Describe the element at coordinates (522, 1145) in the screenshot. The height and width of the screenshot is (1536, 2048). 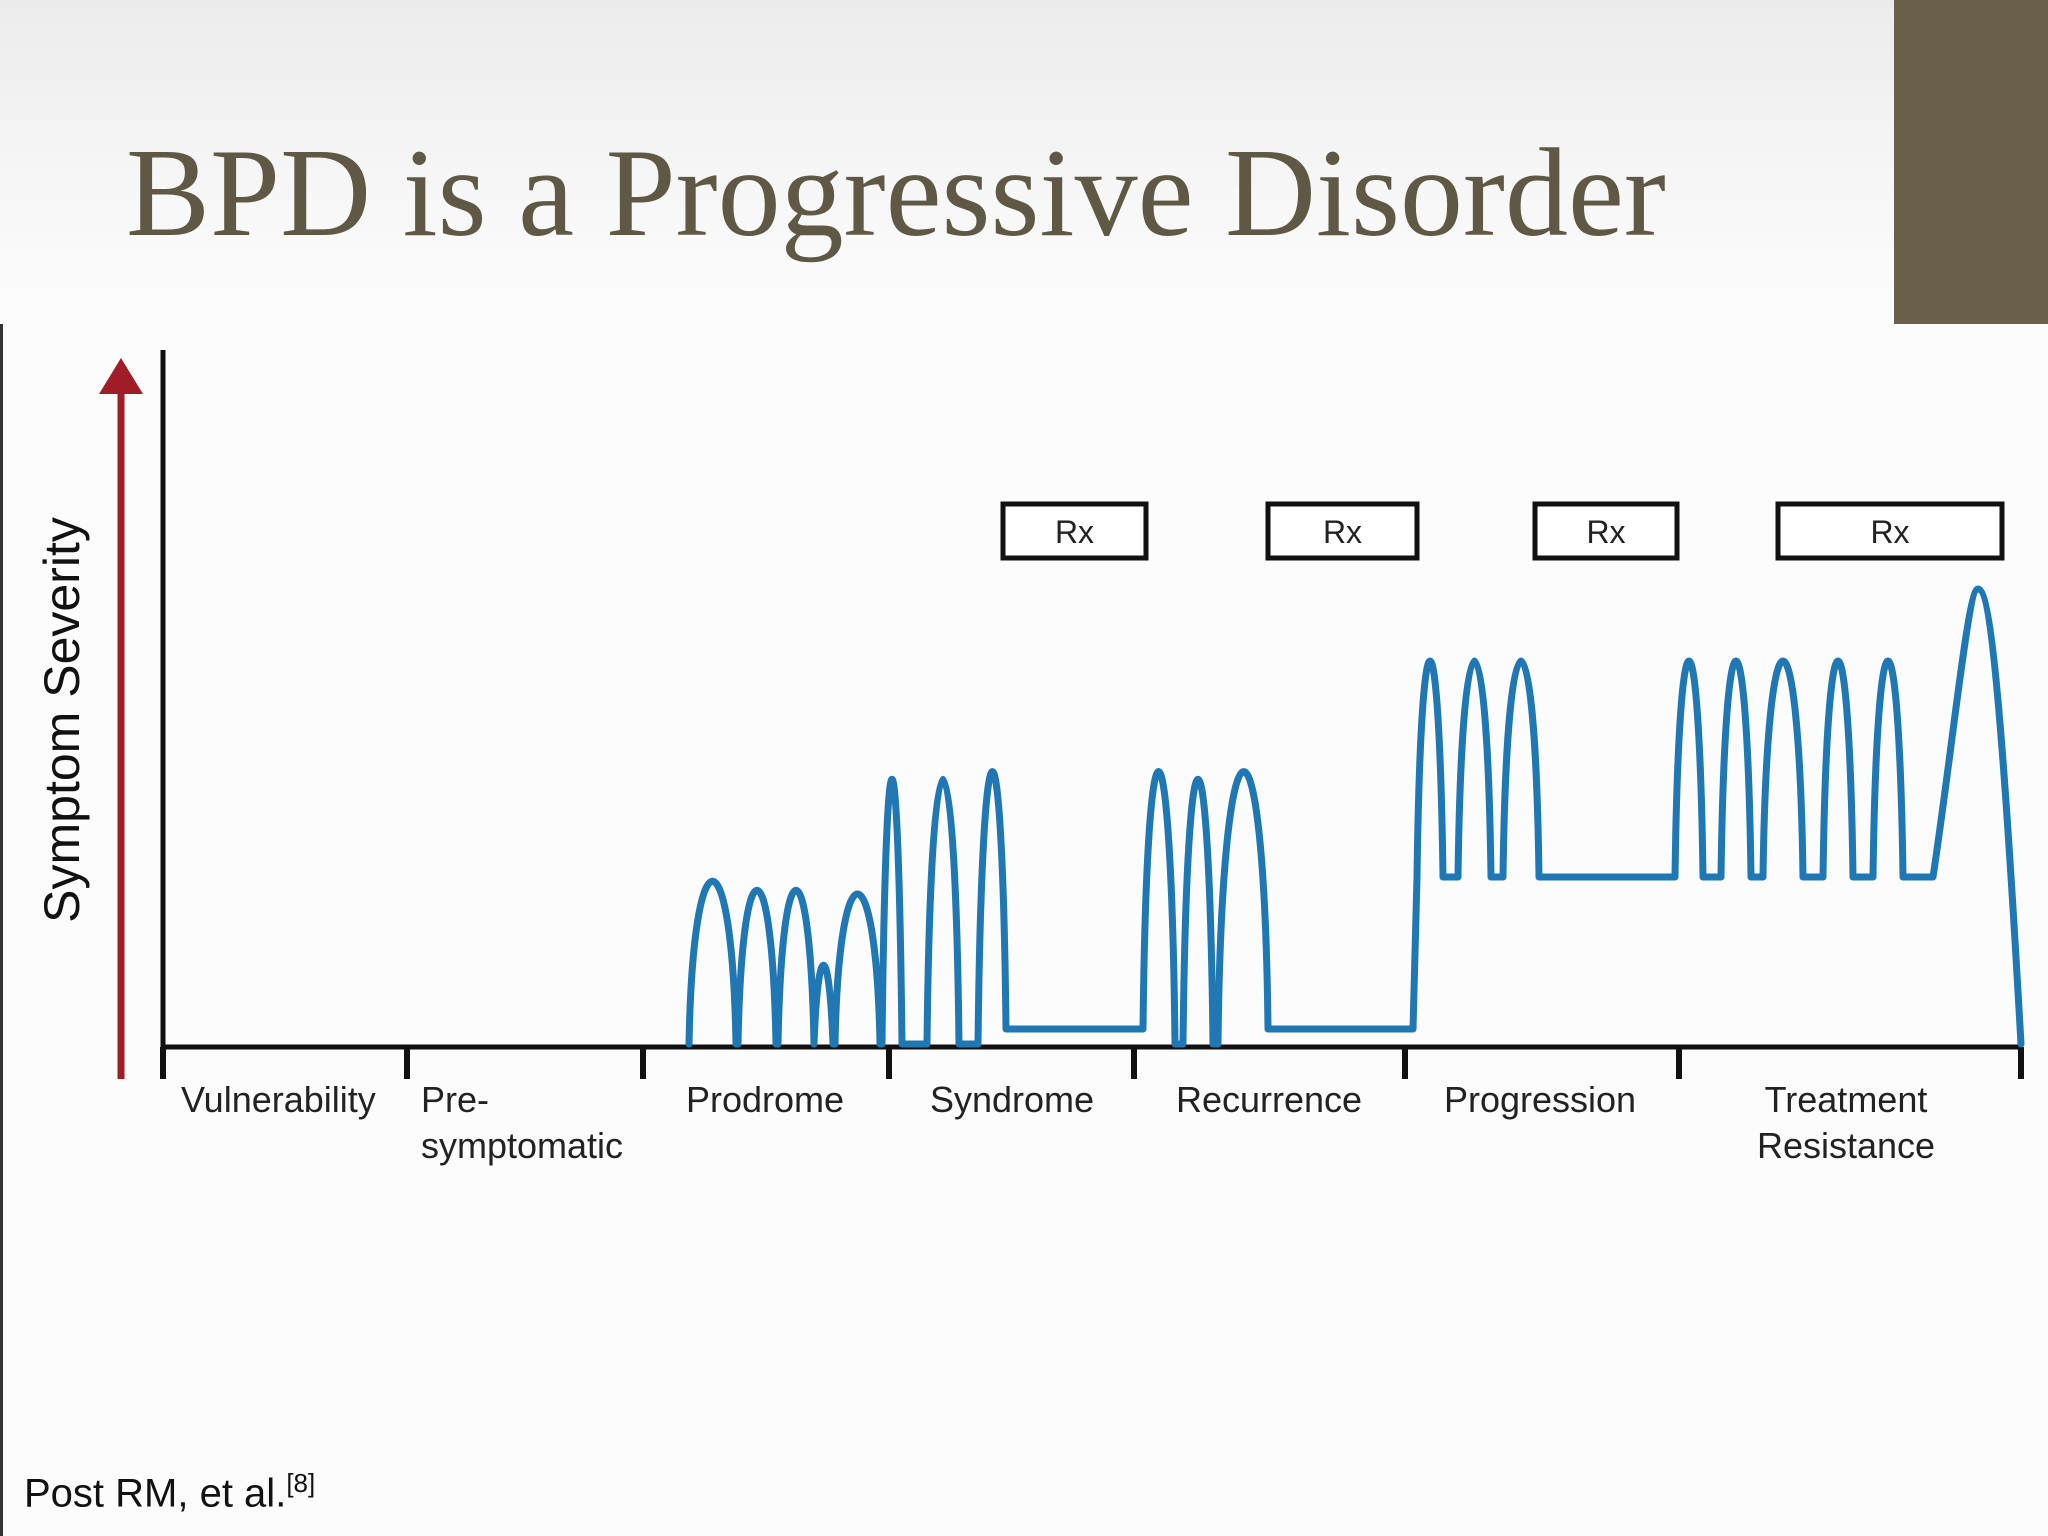
I see `phase-label-presymptomatic-line2: symptomatic` at that location.